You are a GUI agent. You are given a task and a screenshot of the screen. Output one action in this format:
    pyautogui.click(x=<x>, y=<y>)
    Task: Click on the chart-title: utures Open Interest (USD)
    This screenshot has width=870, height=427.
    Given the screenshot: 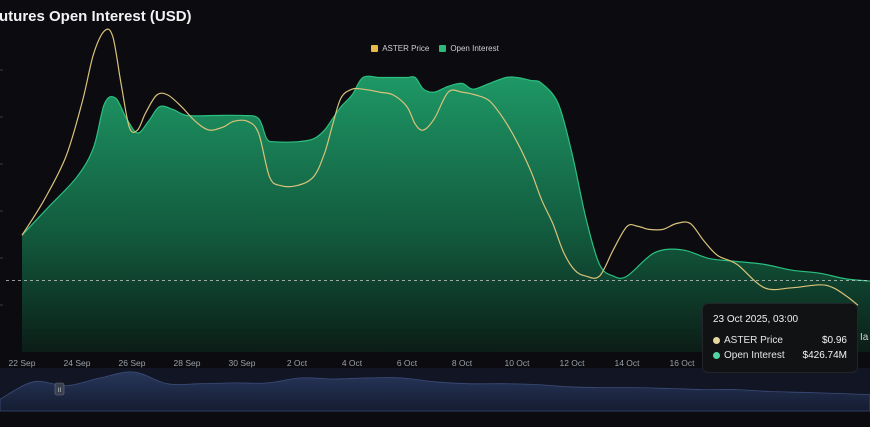 What is the action you would take?
    pyautogui.click(x=96, y=16)
    